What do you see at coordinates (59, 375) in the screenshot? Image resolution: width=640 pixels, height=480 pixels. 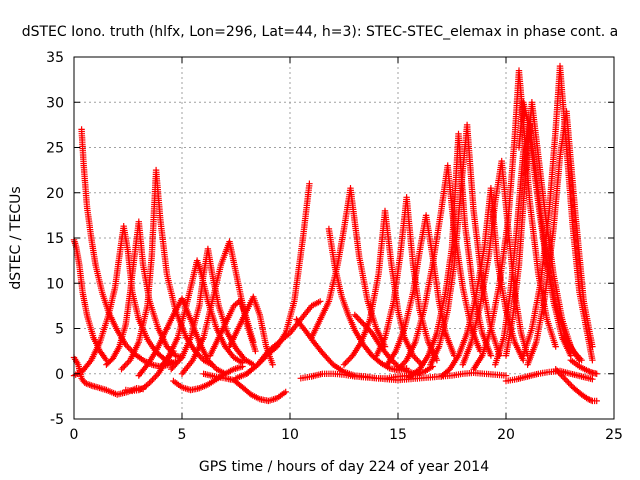 I see `y-tick-label: 0` at bounding box center [59, 375].